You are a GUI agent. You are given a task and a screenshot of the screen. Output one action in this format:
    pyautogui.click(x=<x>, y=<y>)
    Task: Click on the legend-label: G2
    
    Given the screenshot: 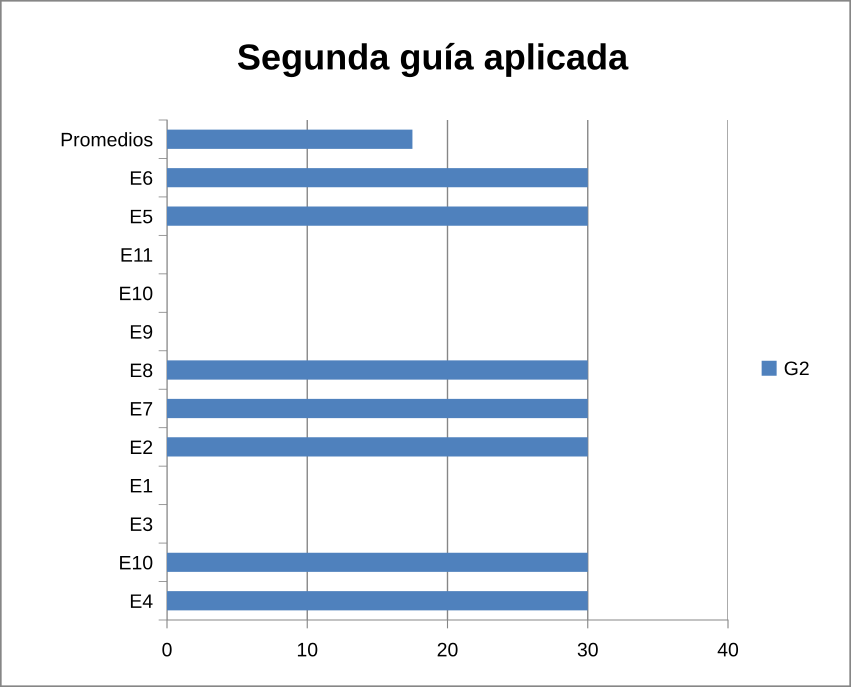 What is the action you would take?
    pyautogui.click(x=796, y=368)
    